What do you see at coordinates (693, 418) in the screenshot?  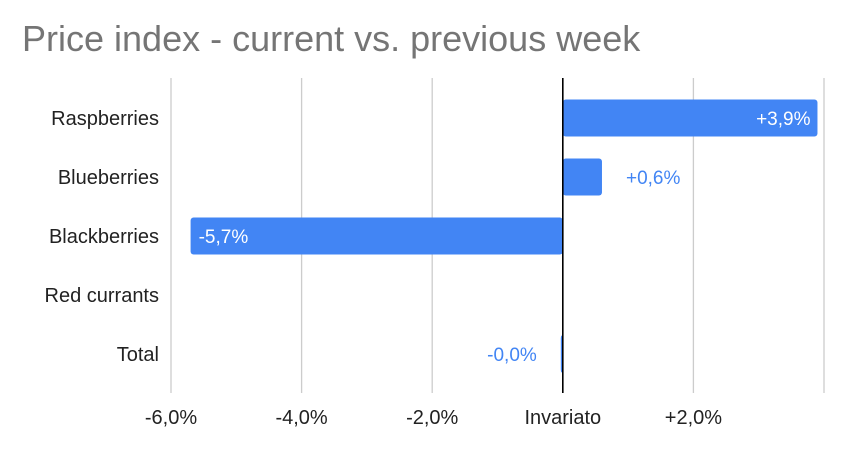 I see `x-tick-label: +2,0%` at bounding box center [693, 418].